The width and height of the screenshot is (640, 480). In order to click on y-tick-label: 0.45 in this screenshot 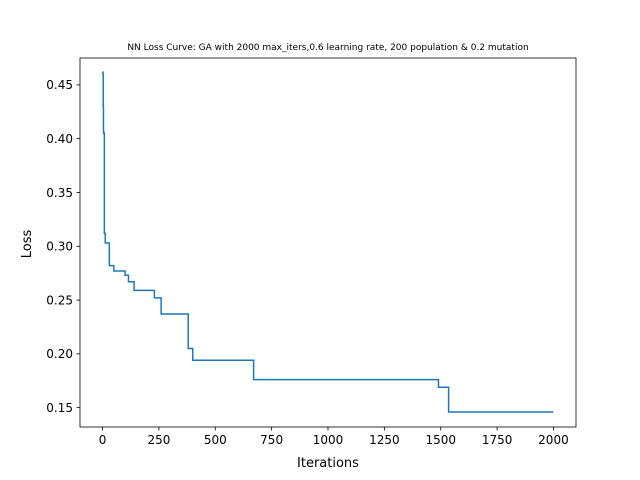, I will do `click(59, 85)`.